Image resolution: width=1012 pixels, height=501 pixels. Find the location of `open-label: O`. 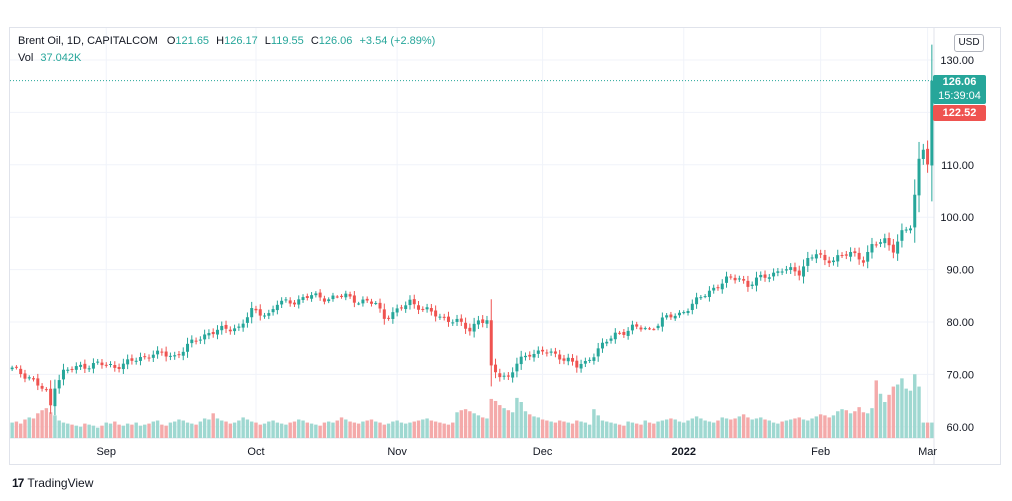

open-label: O is located at coordinates (171, 41).